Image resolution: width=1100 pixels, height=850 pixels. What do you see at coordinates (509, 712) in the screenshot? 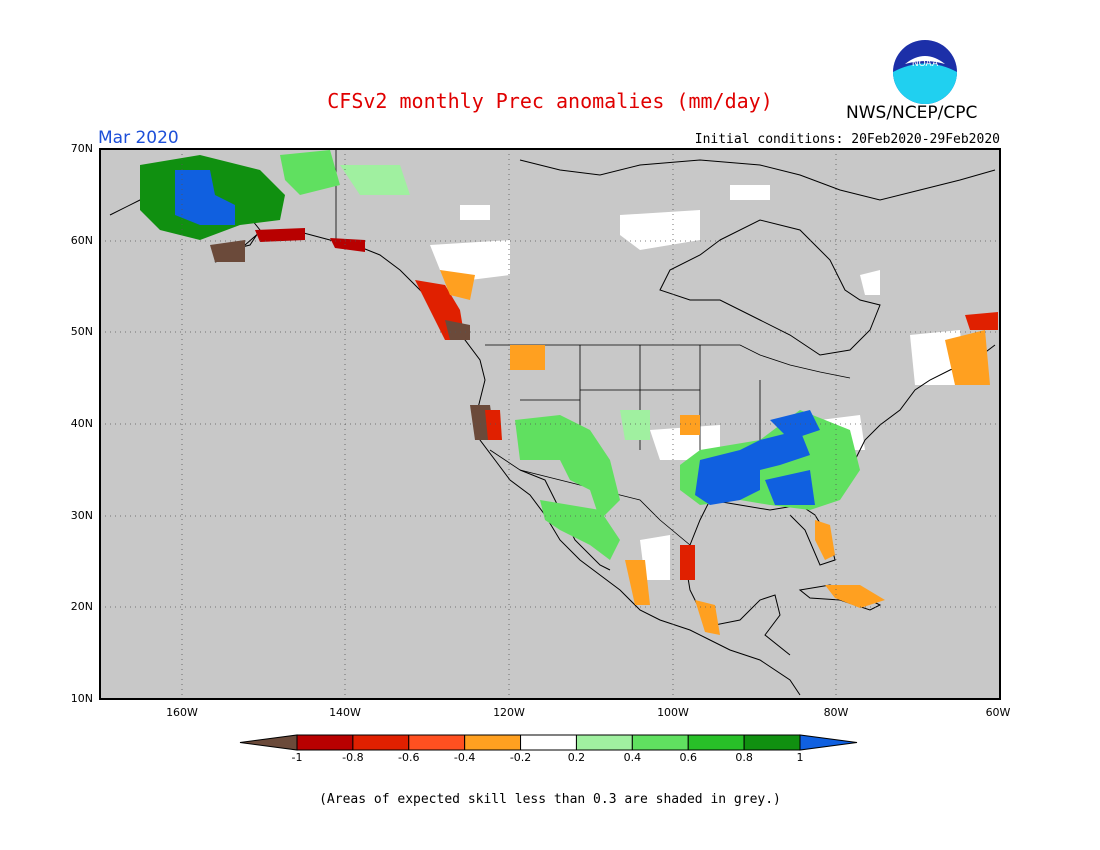
I see `lon-label-120w: 120W` at bounding box center [509, 712].